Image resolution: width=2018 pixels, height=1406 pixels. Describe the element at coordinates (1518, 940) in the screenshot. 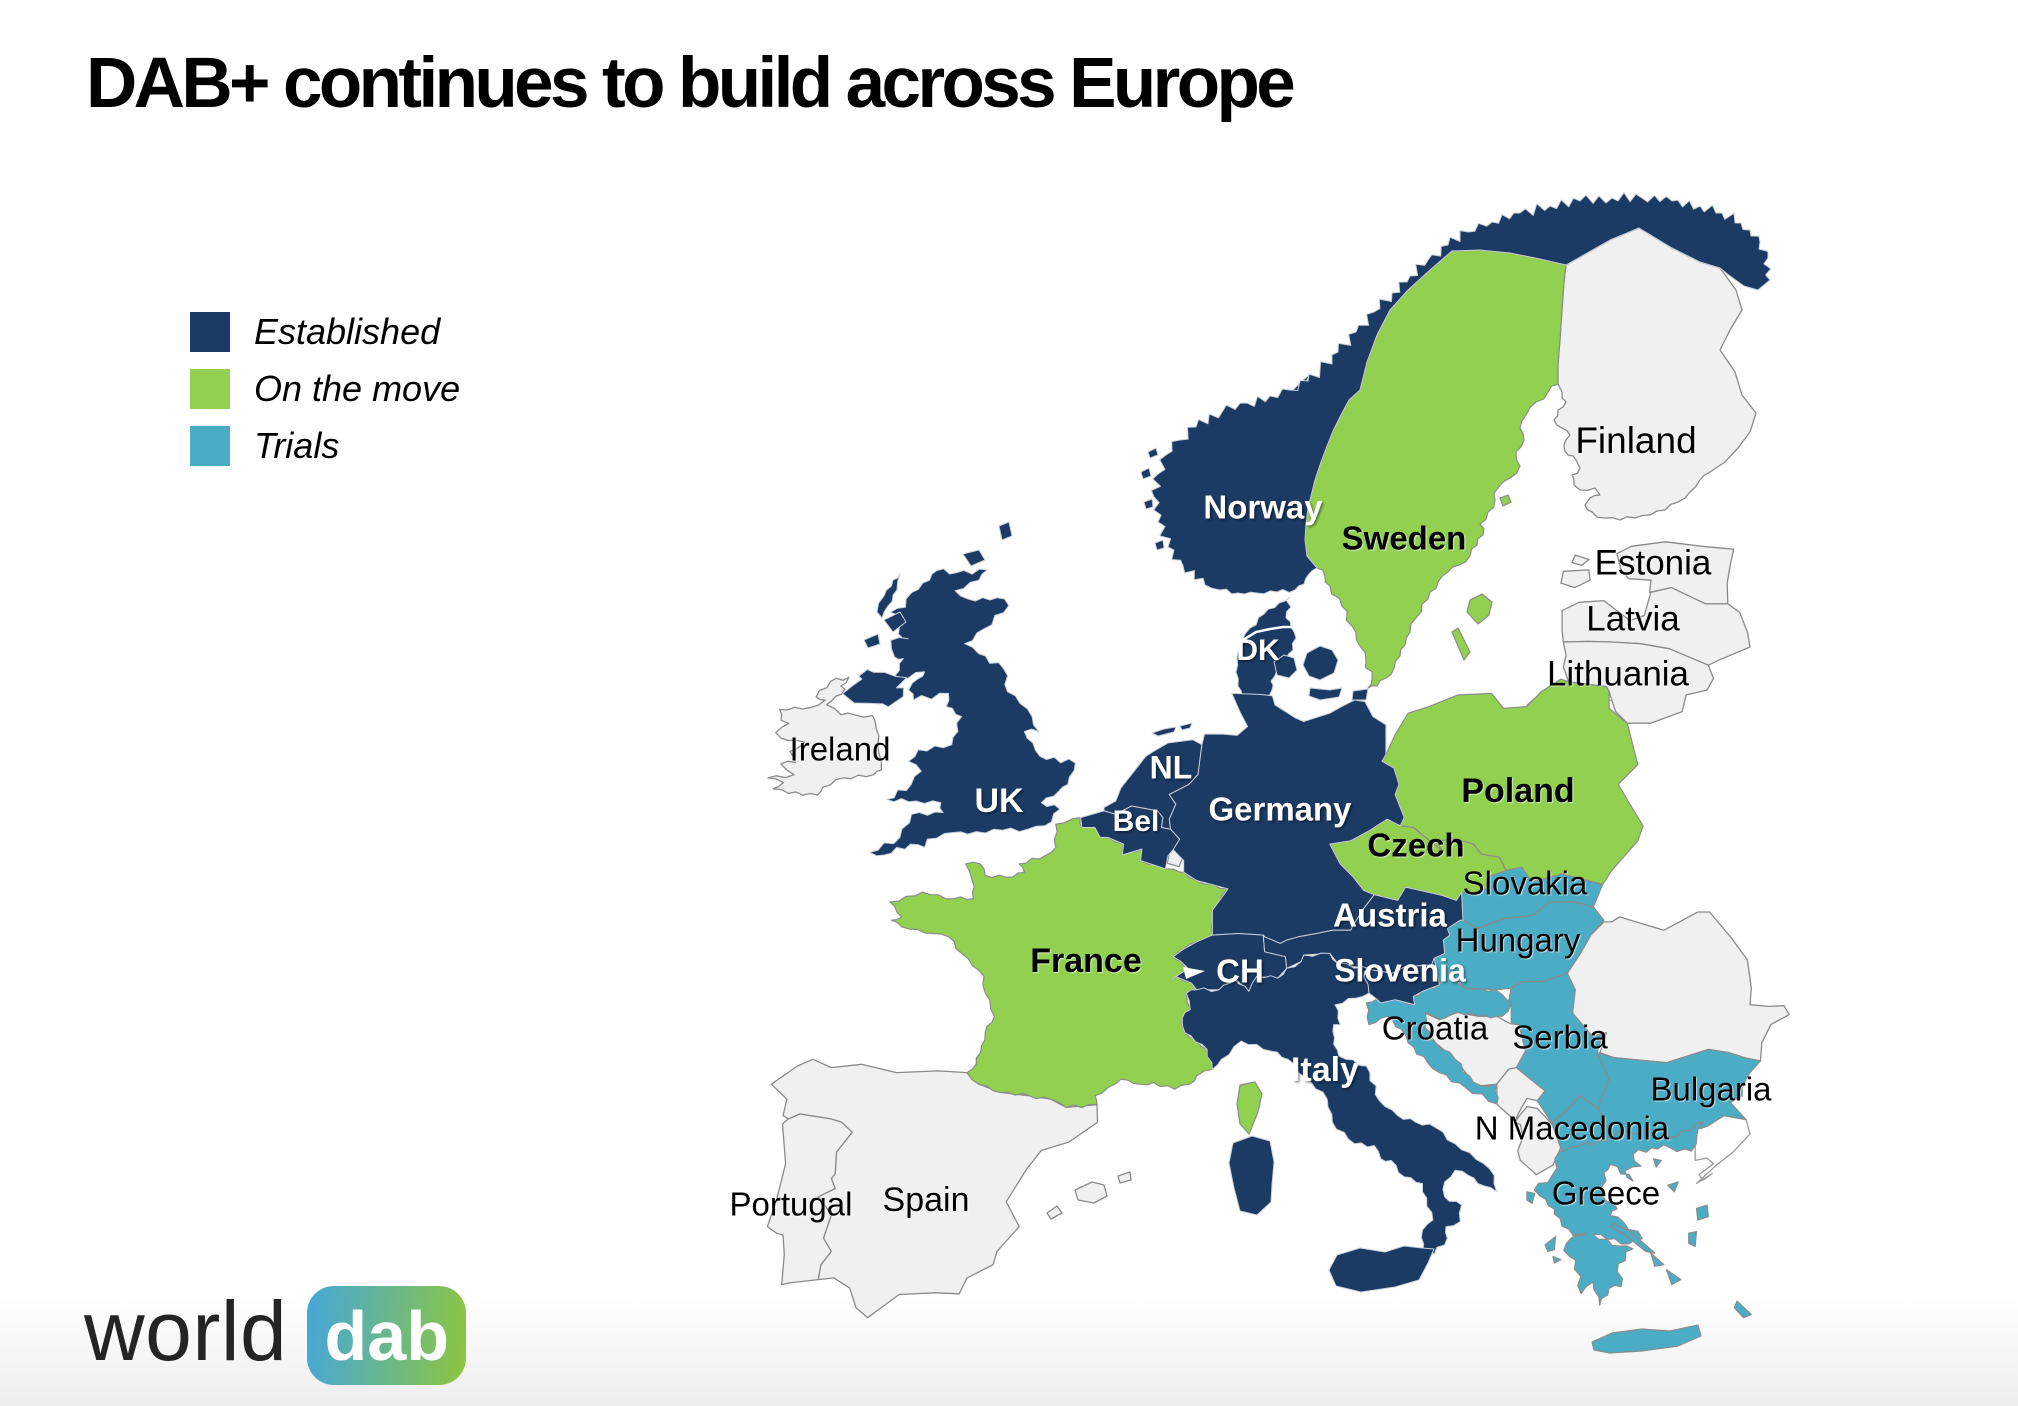

I see `svg-text: Hungary` at that location.